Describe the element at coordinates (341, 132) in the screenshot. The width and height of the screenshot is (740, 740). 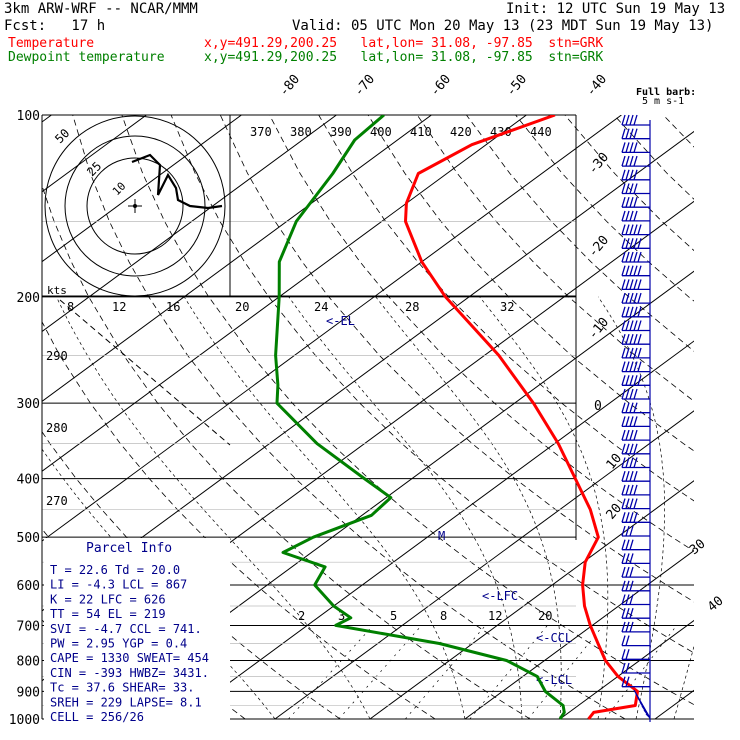
I see `theta-label: 390` at that location.